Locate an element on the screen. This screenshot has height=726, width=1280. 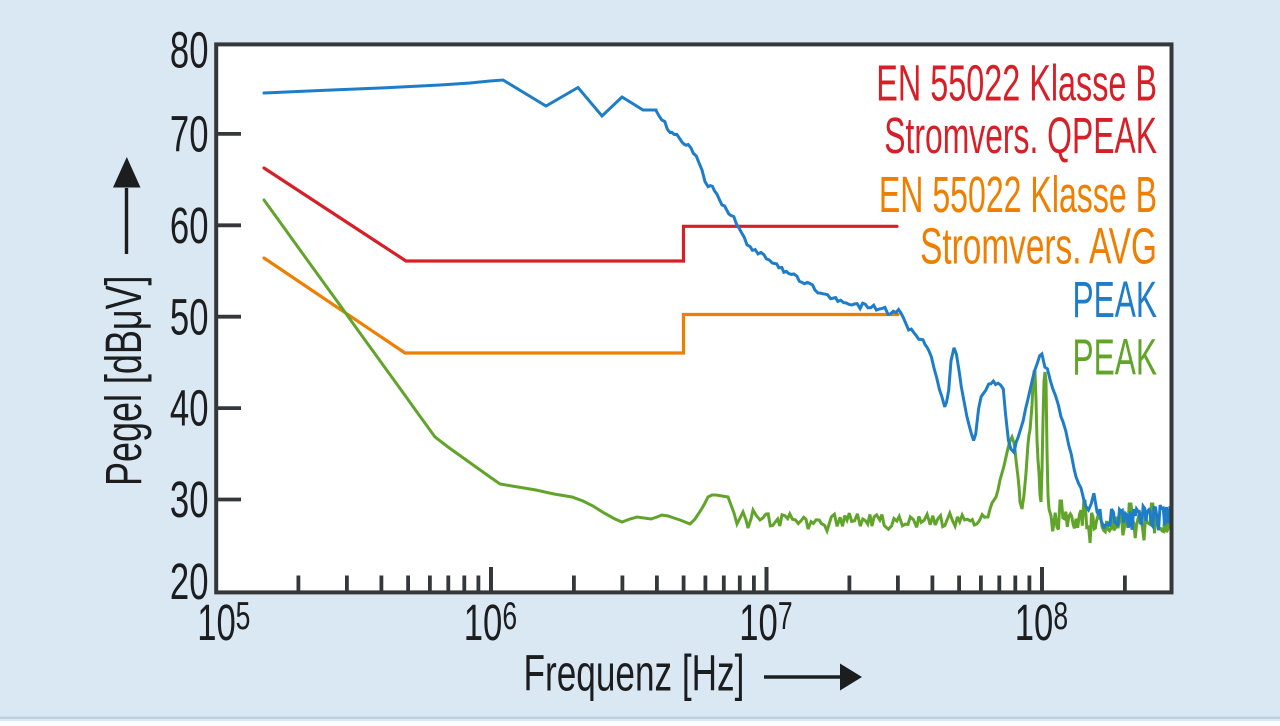
svg-text: Stromvers. AVG is located at coordinates (1038, 247).